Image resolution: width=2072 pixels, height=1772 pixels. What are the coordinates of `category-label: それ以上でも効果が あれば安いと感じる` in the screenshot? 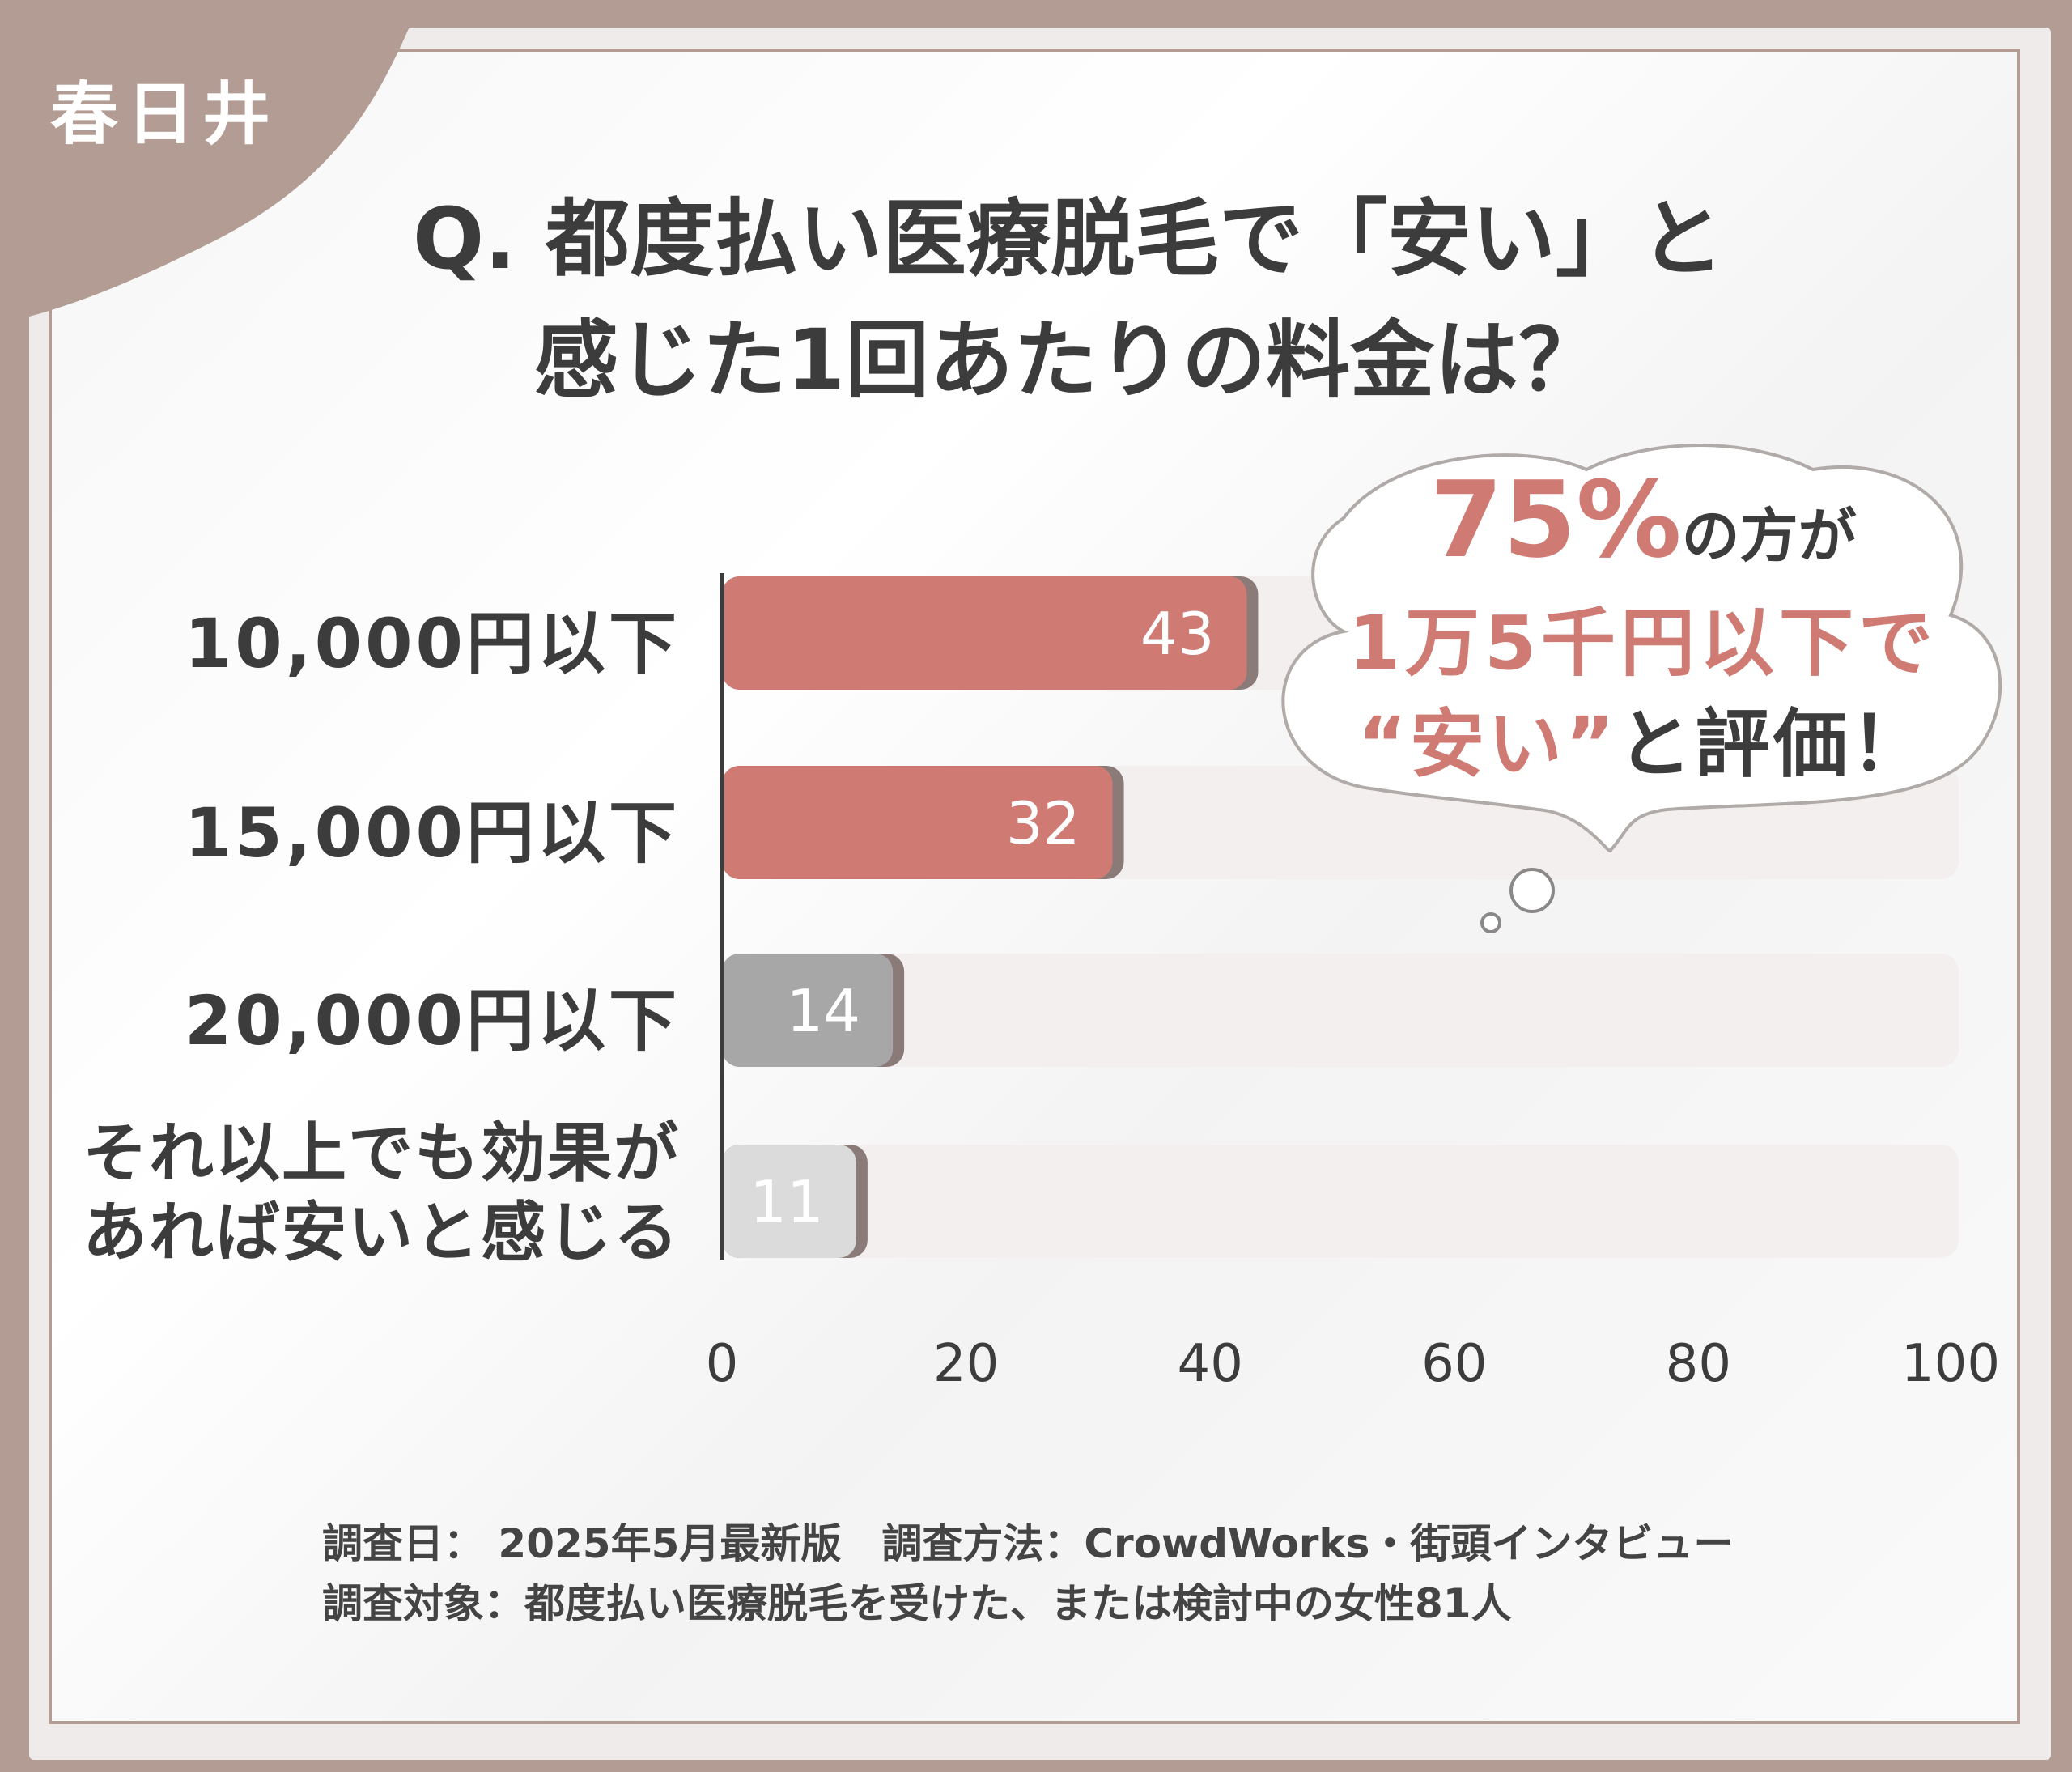 It's located at (381, 1193).